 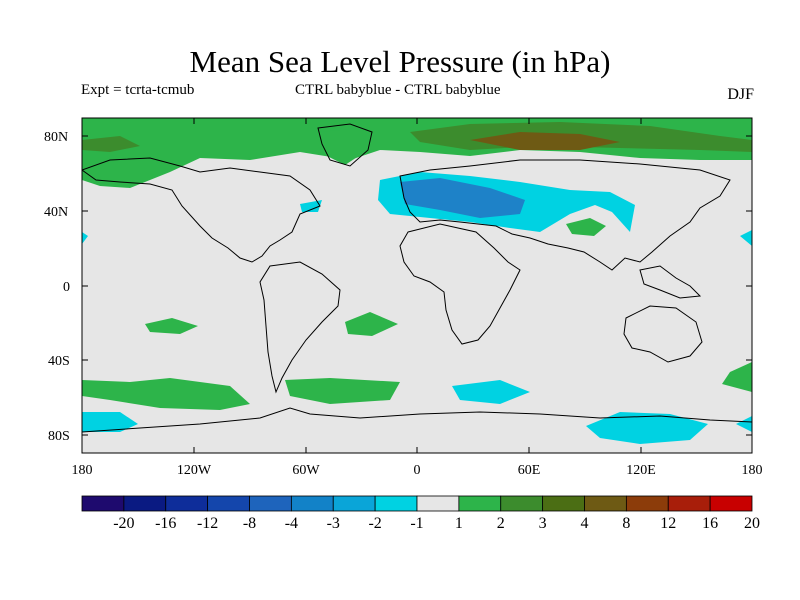 I want to click on coast-africa, so click(x=460, y=284).